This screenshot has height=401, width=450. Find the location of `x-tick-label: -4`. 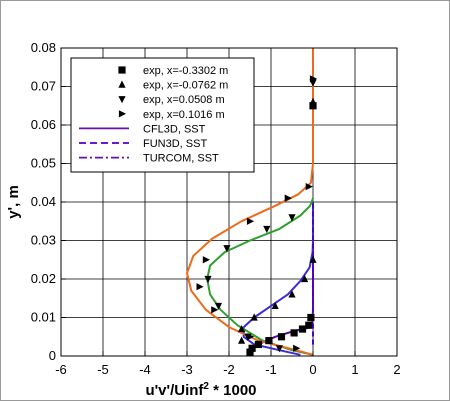

x-tick-label: -4 is located at coordinates (145, 369).